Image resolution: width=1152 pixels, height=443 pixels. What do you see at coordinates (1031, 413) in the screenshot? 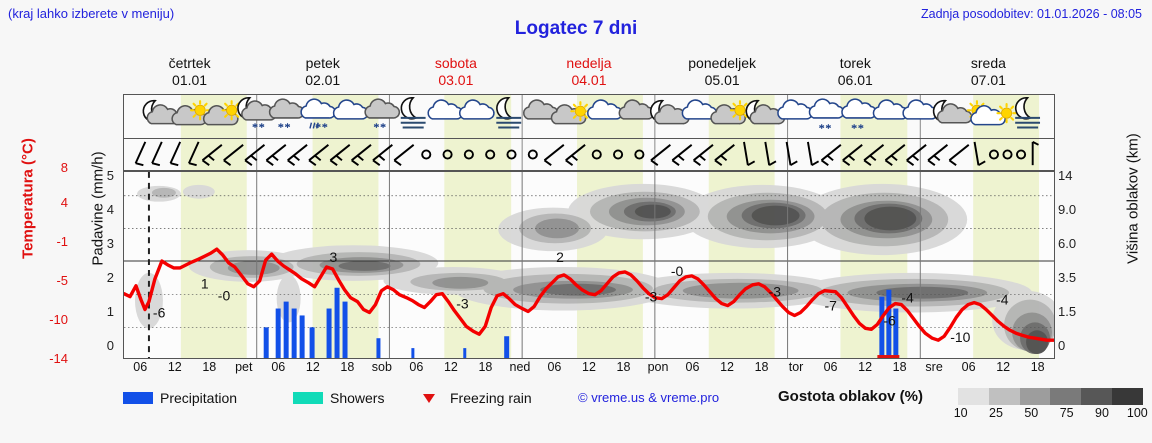
I see `cloud-scale-label: 50` at bounding box center [1031, 413].